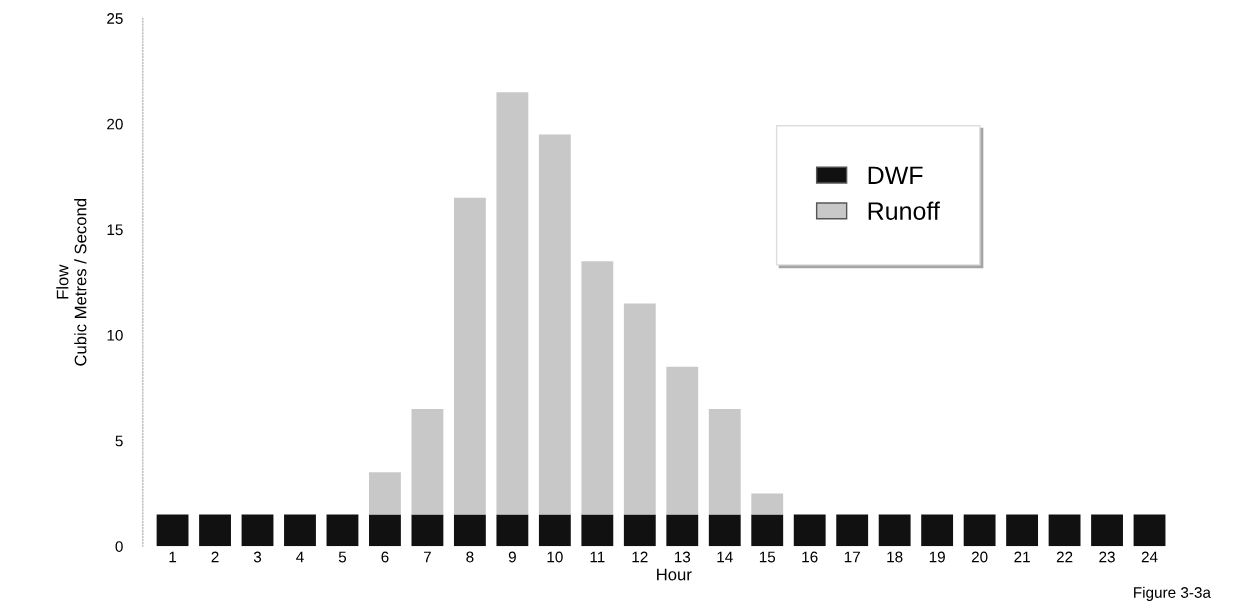 This screenshot has height=607, width=1242. Describe the element at coordinates (119, 441) in the screenshot. I see `y-tick-label: 5` at that location.